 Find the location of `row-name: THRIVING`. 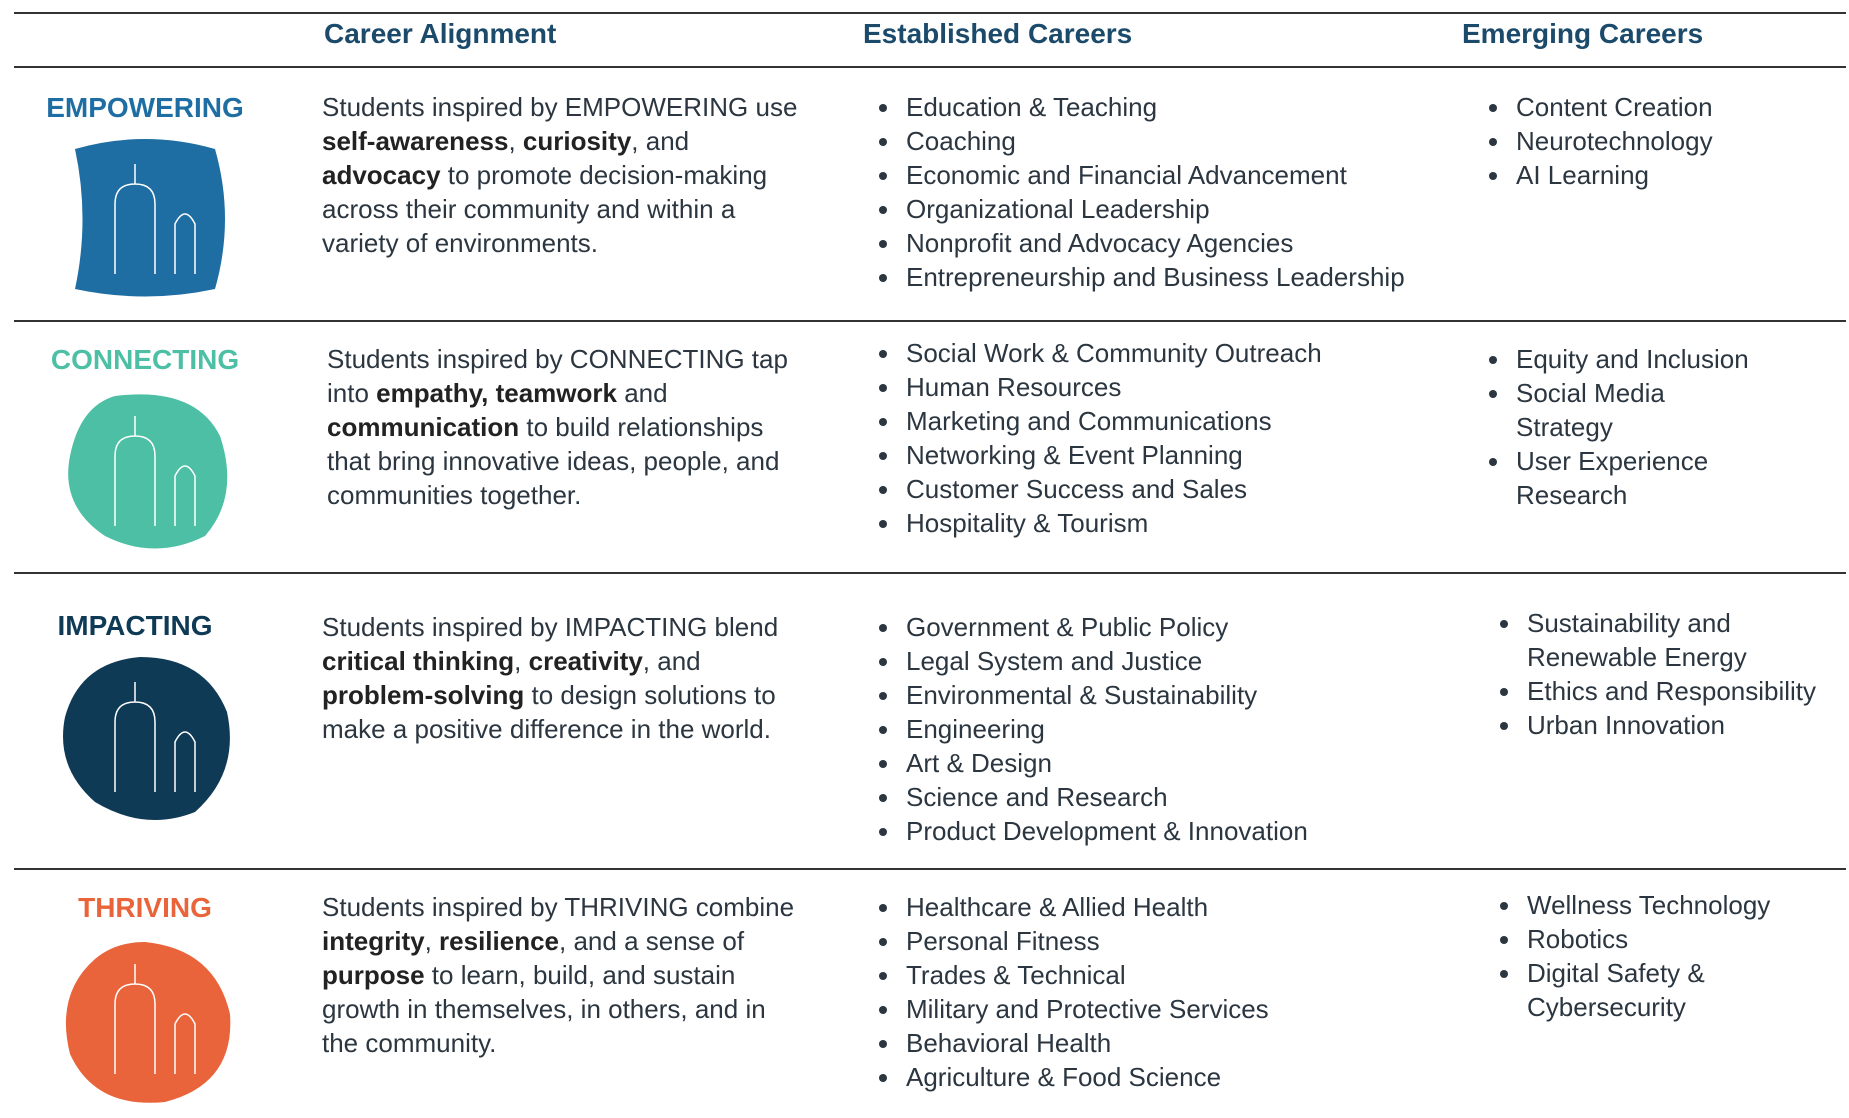

row-name: THRIVING is located at coordinates (145, 907).